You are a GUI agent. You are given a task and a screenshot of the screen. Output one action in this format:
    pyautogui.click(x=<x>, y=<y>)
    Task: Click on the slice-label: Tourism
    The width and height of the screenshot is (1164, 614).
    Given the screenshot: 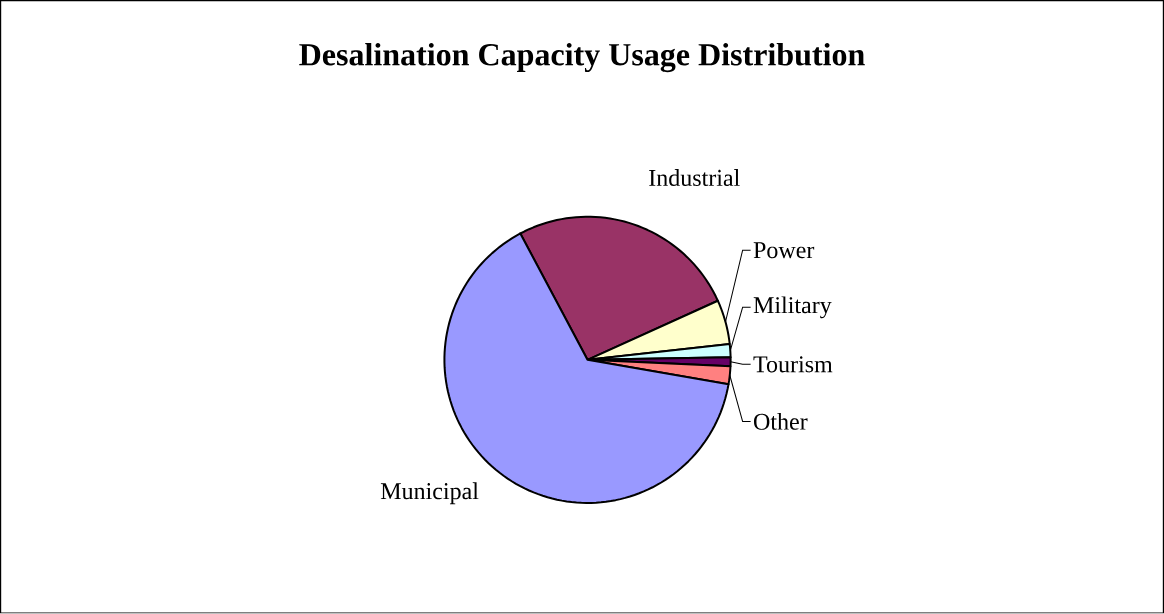 What is the action you would take?
    pyautogui.click(x=793, y=364)
    